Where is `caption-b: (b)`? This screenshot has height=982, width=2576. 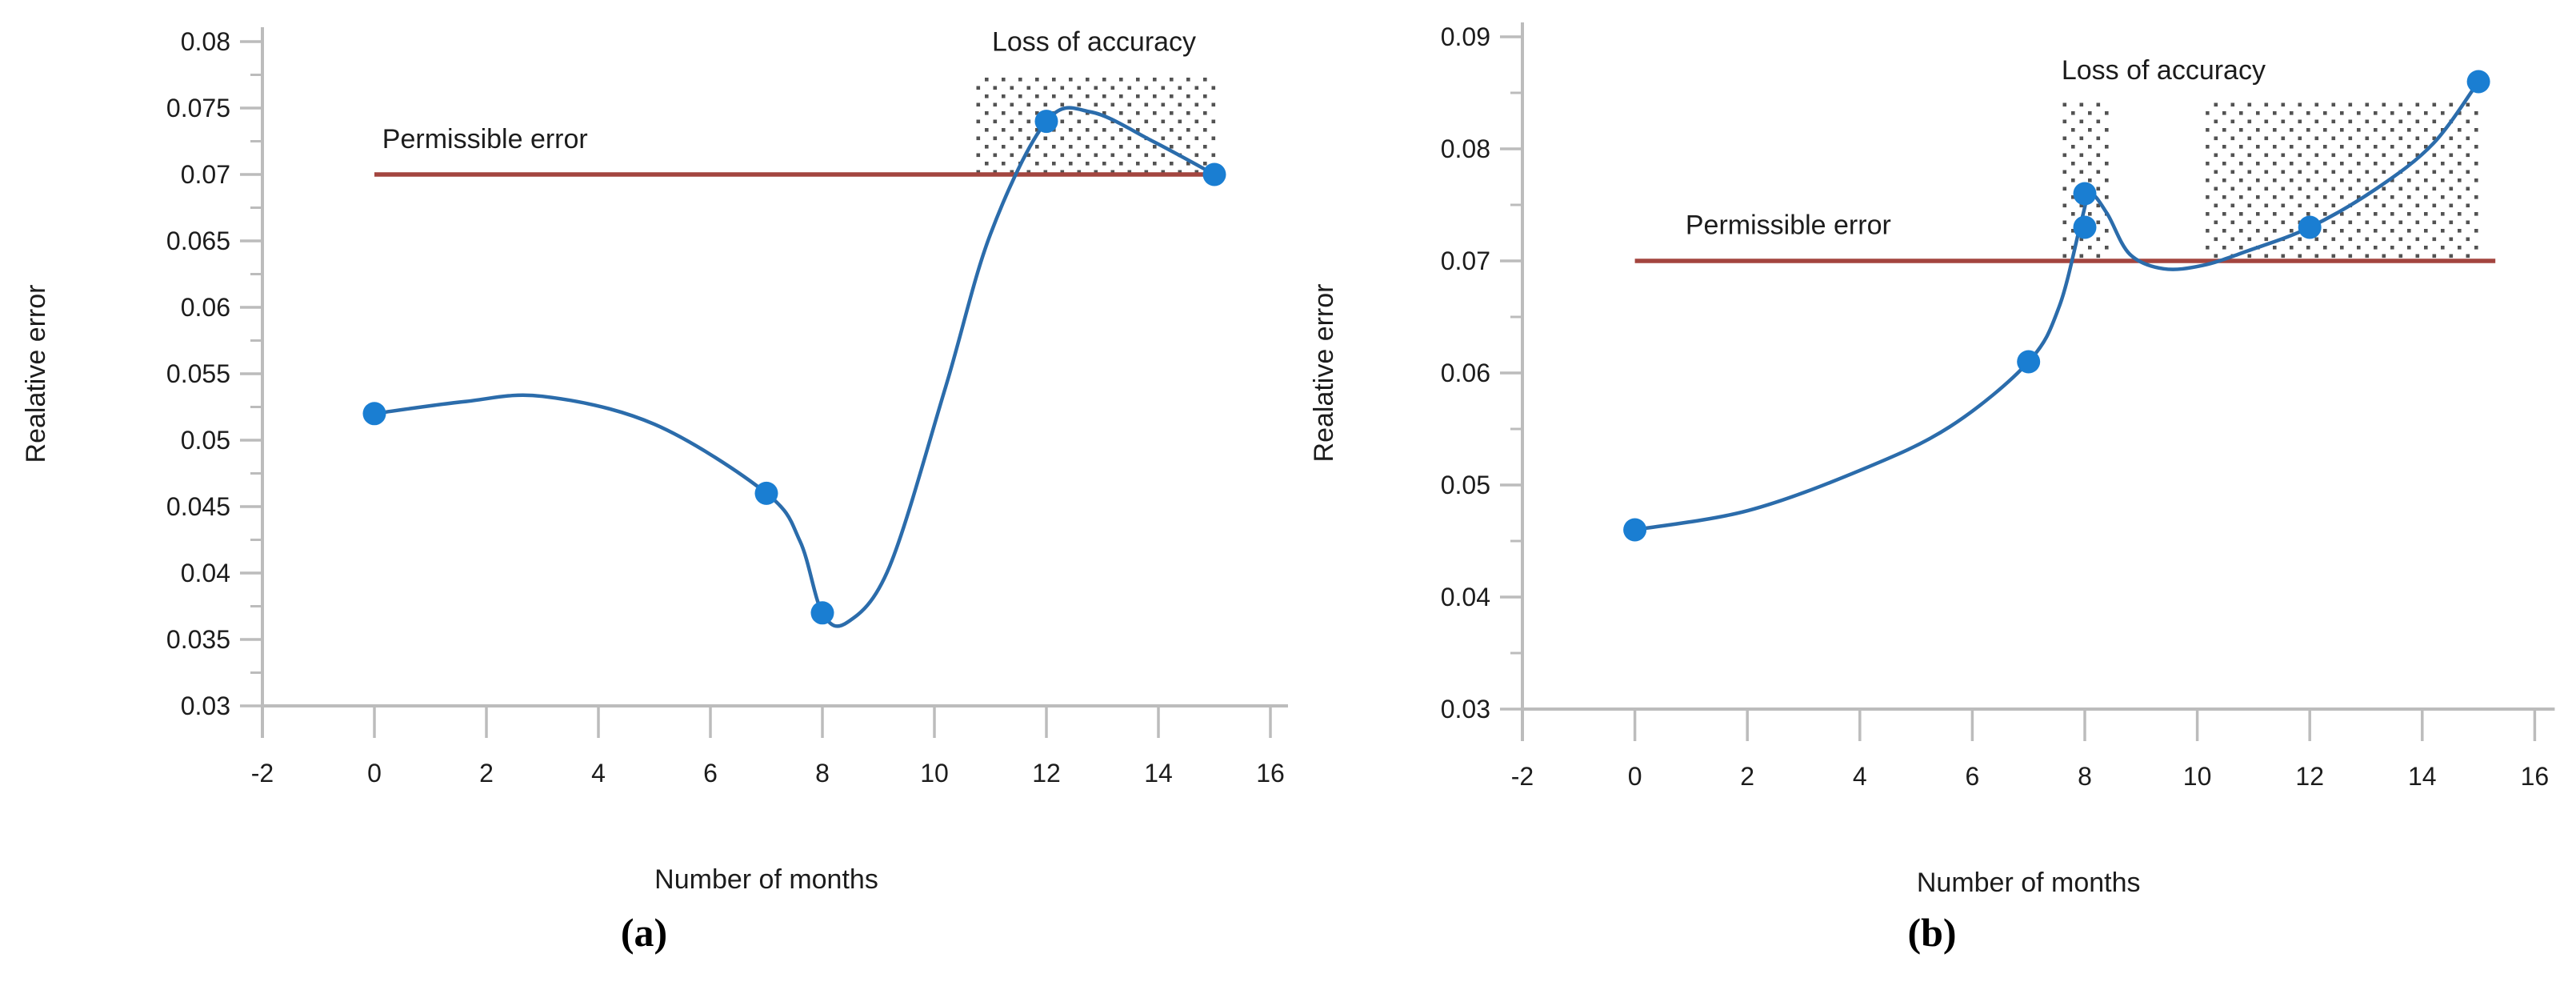
caption-b: (b) is located at coordinates (1932, 932).